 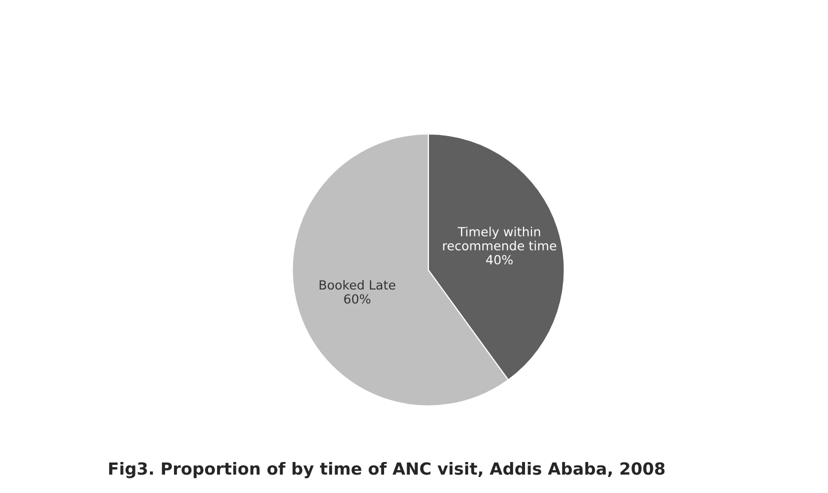 I want to click on data-label: 60%, so click(x=357, y=299).